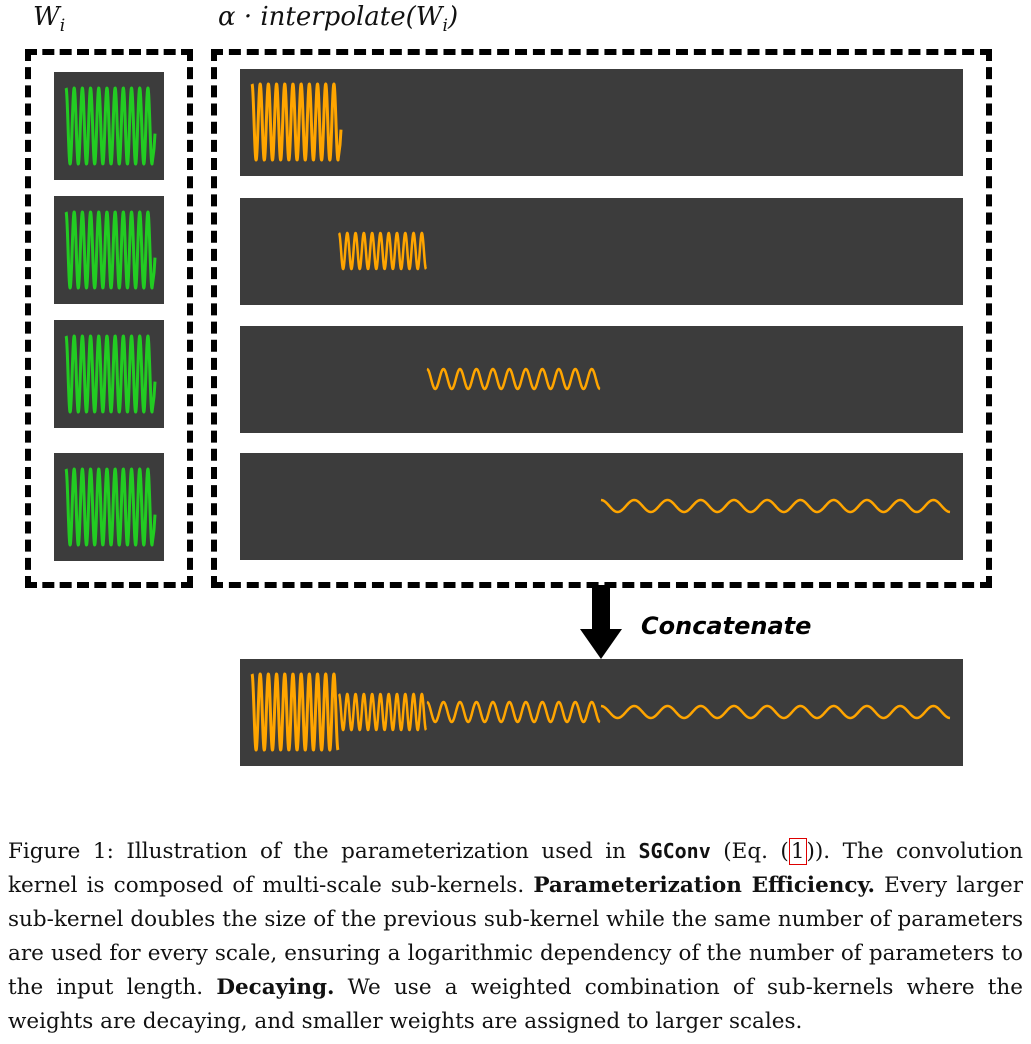 This screenshot has height=1044, width=1031. What do you see at coordinates (61, 851) in the screenshot?
I see `caption-fig: Figure 1:` at bounding box center [61, 851].